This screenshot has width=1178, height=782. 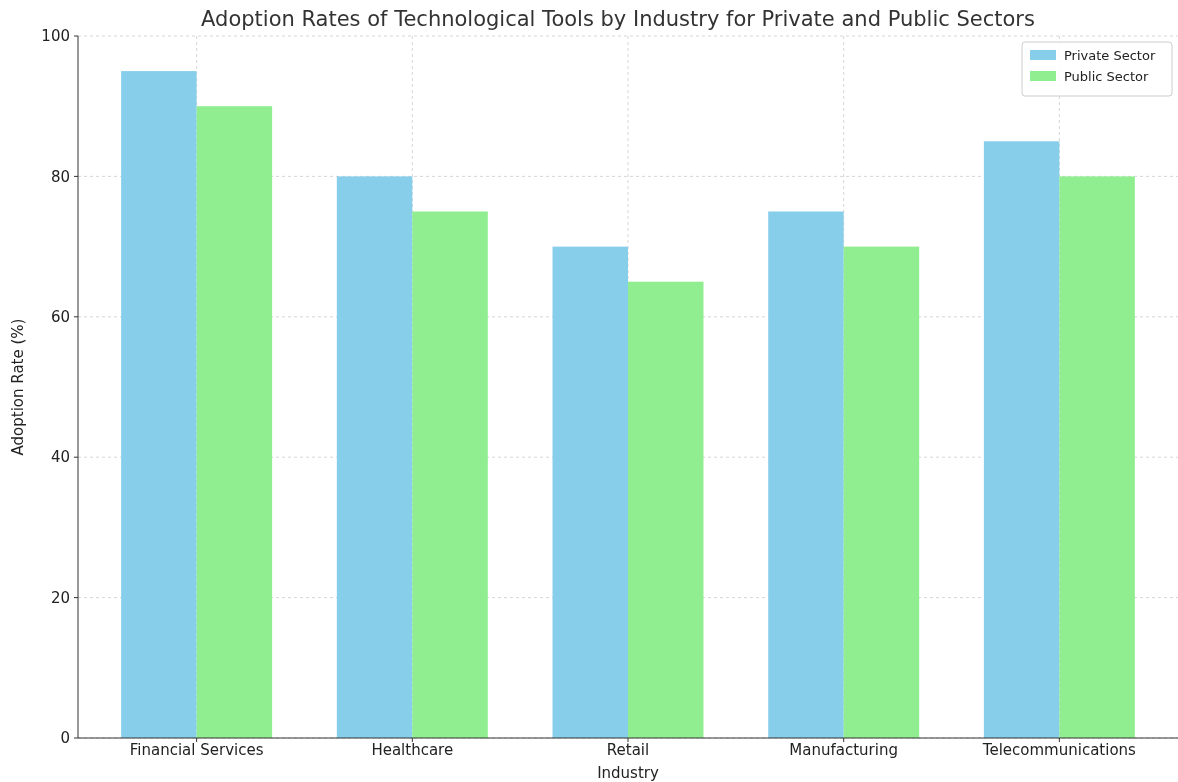 What do you see at coordinates (843, 750) in the screenshot?
I see `x-tick-label: Manufacturing` at bounding box center [843, 750].